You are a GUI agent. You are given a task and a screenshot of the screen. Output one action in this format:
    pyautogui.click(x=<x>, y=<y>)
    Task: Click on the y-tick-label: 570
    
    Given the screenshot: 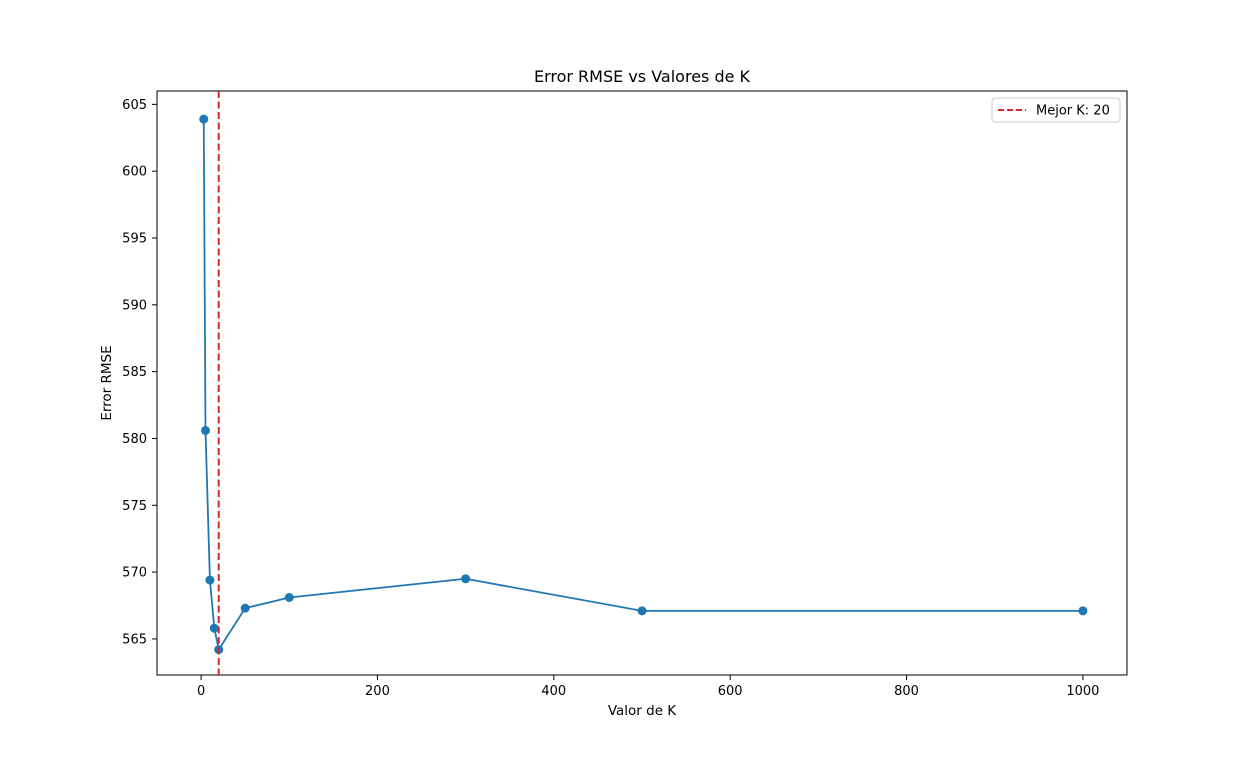 What is the action you would take?
    pyautogui.click(x=134, y=573)
    